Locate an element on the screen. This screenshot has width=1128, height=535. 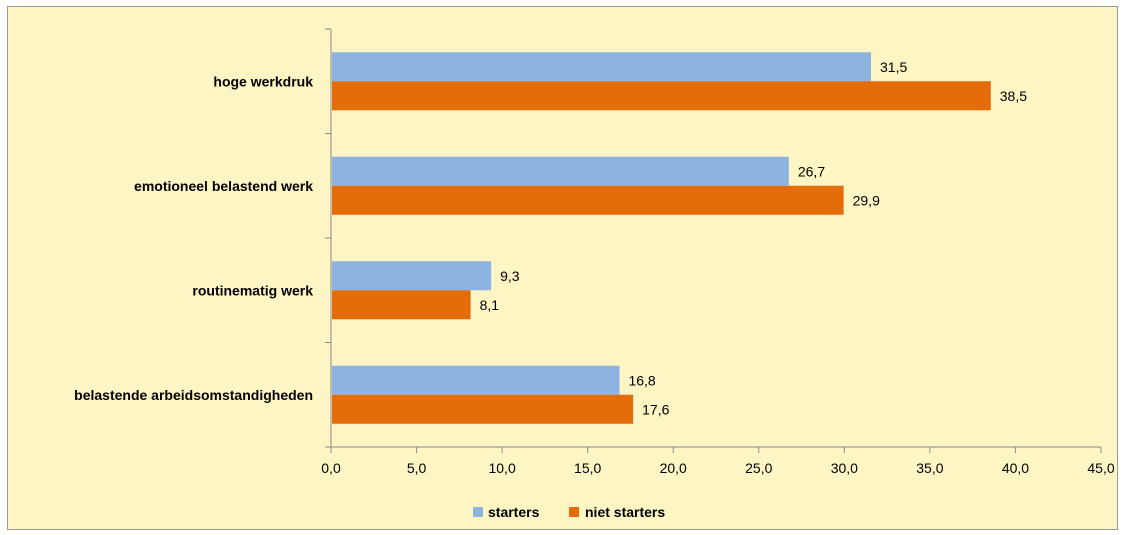
x-tick-label: 0,0 is located at coordinates (331, 468).